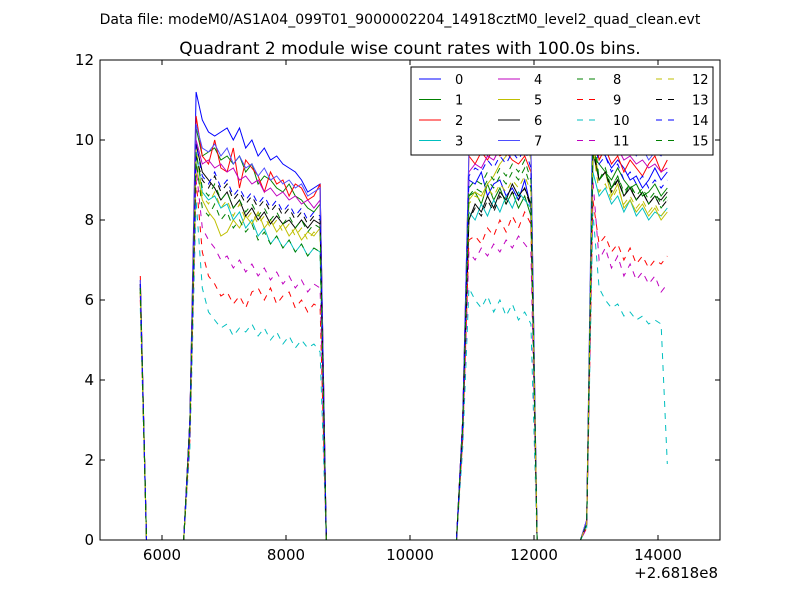 The width and height of the screenshot is (800, 600). What do you see at coordinates (286, 555) in the screenshot?
I see `x-tick-label: 8000` at bounding box center [286, 555].